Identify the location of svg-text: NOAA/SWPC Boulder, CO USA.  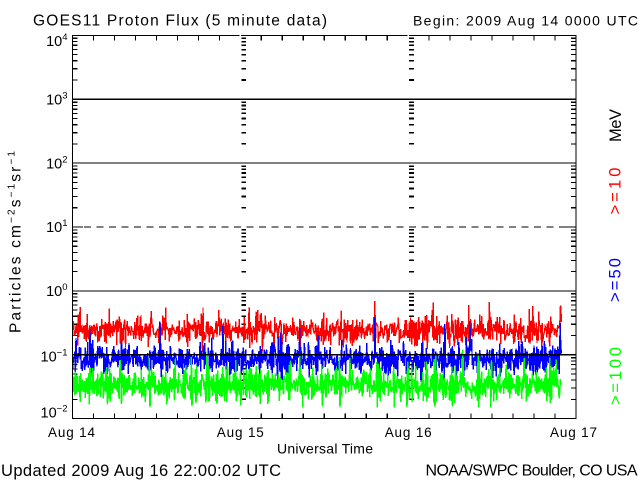
(532, 471).